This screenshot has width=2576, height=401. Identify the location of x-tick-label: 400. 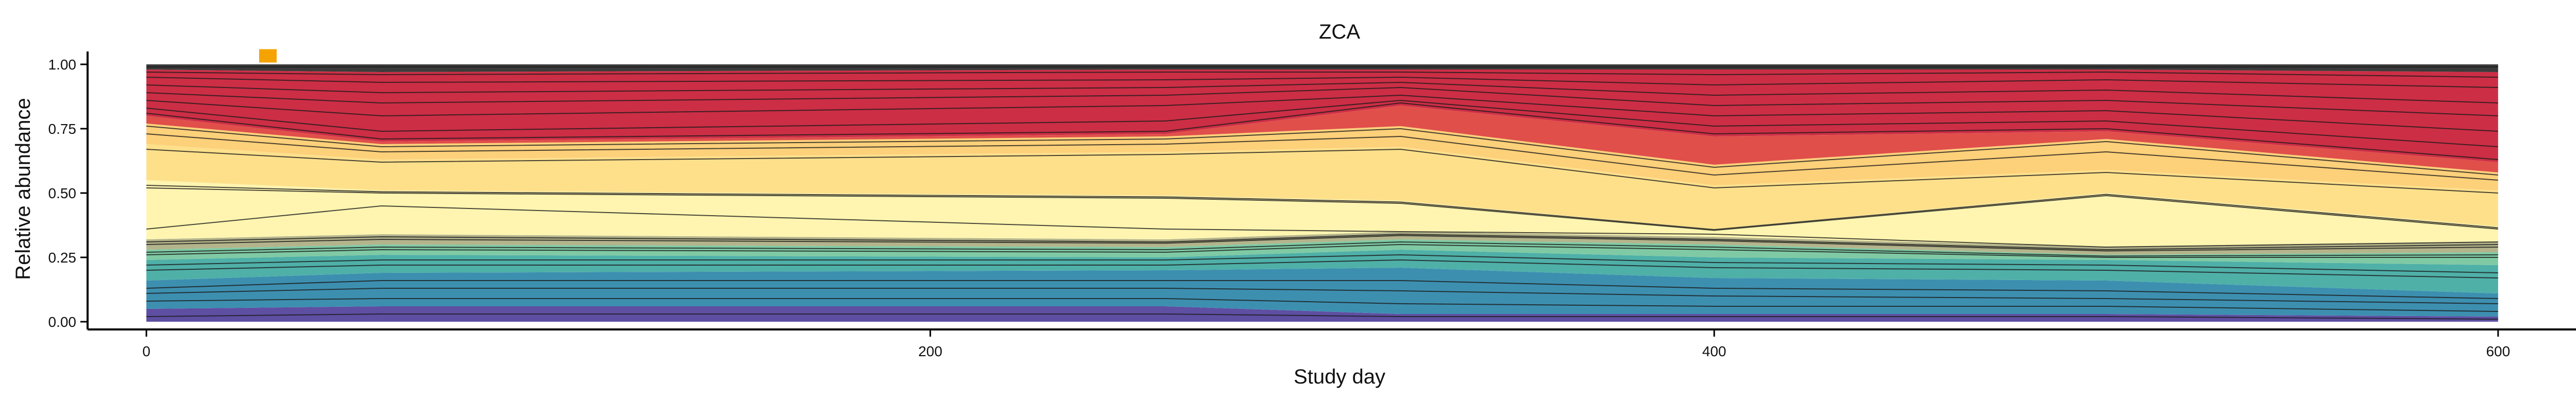
(1714, 351).